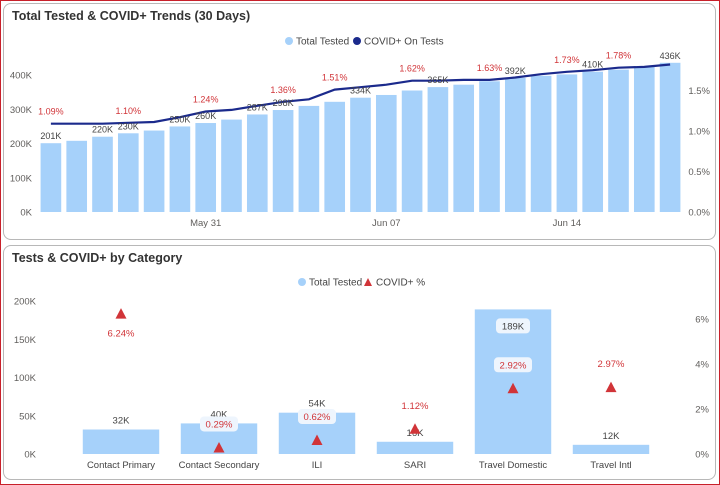 The height and width of the screenshot is (485, 720). I want to click on line-covid-on-tests, so click(360, 94).